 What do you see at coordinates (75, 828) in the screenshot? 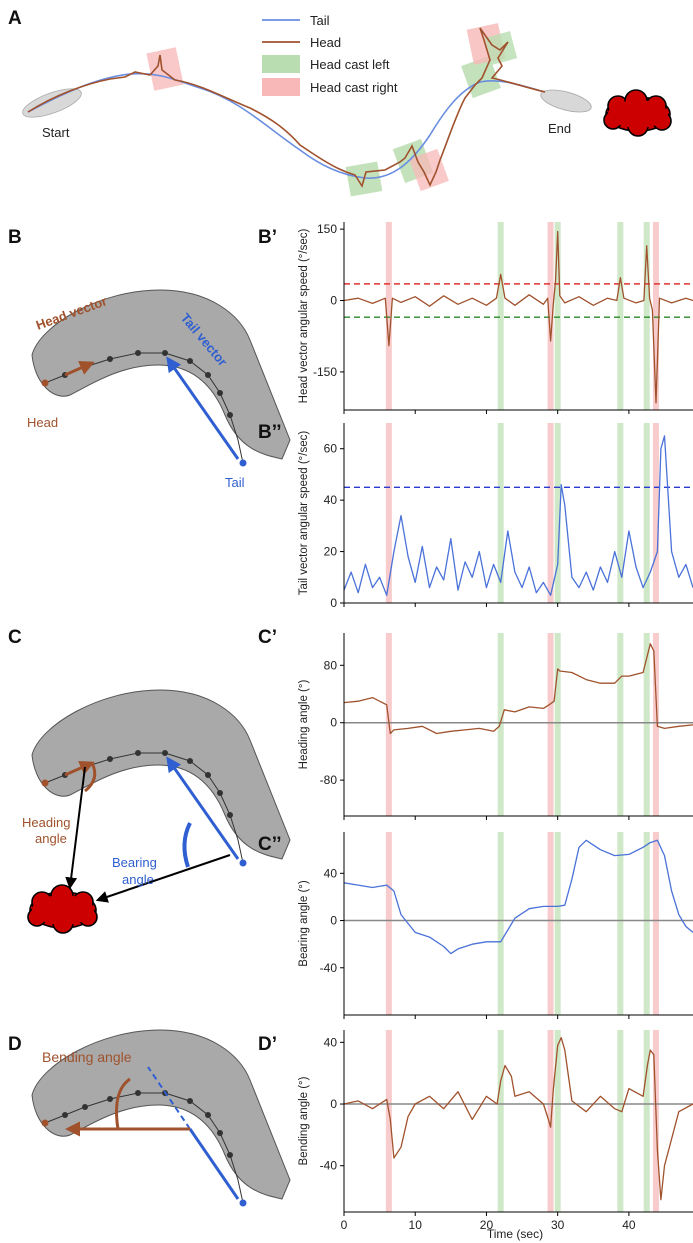
I see `head-to-odor-arrow` at bounding box center [75, 828].